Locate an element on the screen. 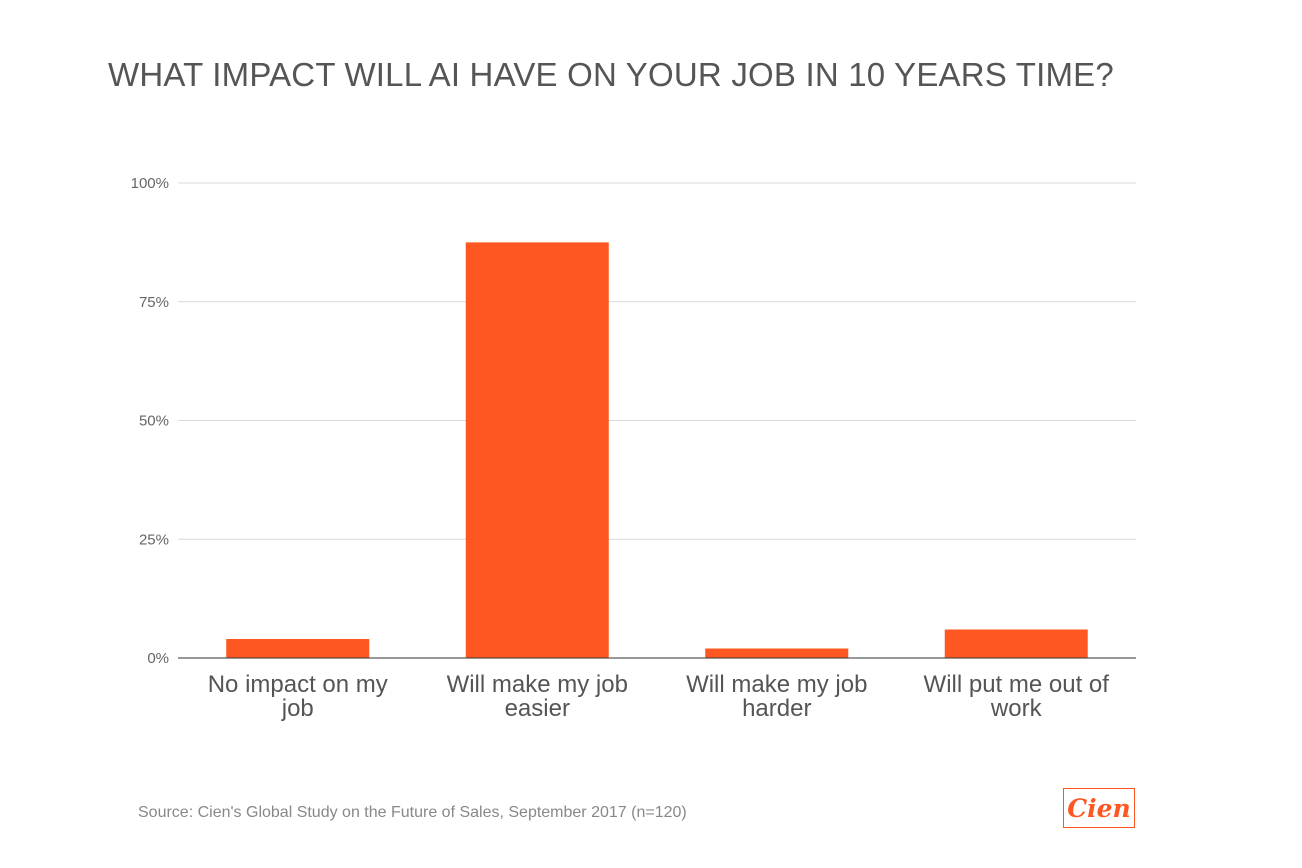  y-tick-label: 100% is located at coordinates (150, 183).